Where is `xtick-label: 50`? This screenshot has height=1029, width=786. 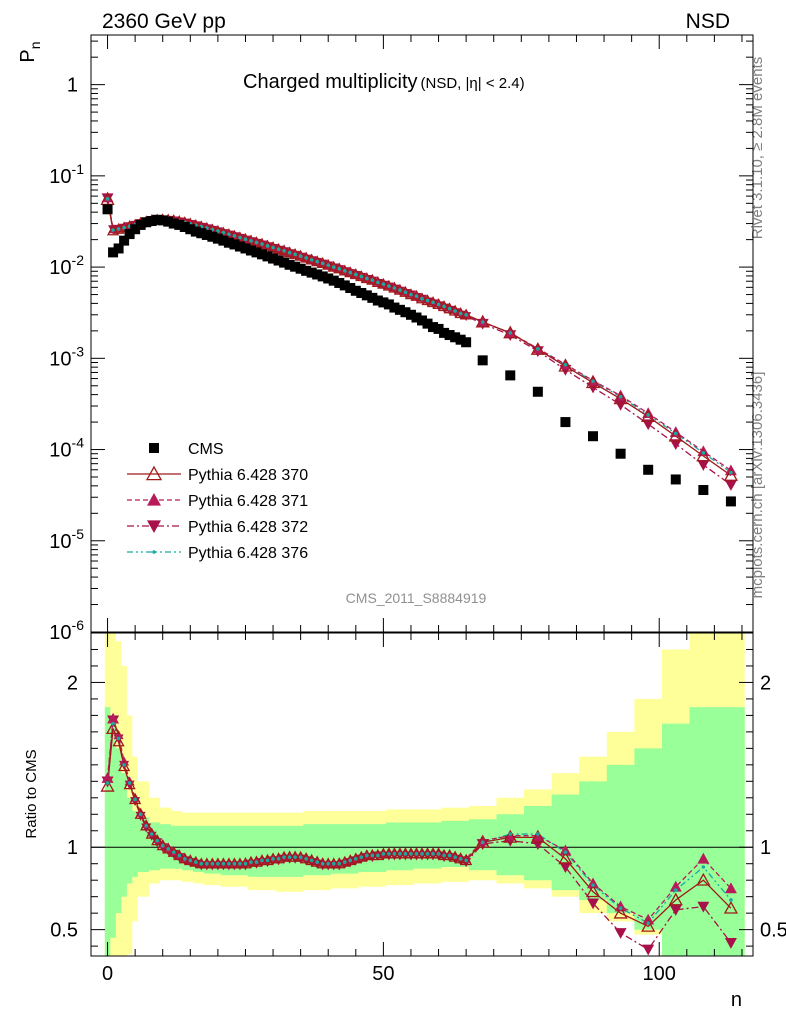
xtick-label: 50 is located at coordinates (383, 974).